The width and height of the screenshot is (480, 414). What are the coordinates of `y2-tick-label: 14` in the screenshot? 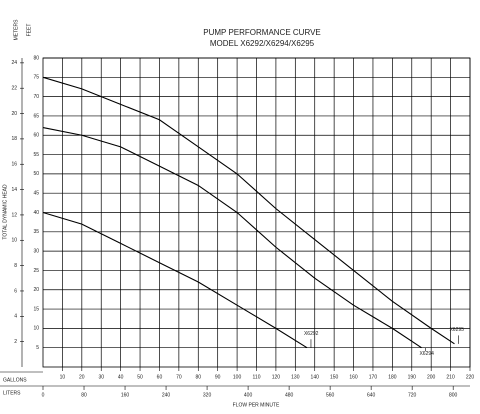 It's located at (14, 190).